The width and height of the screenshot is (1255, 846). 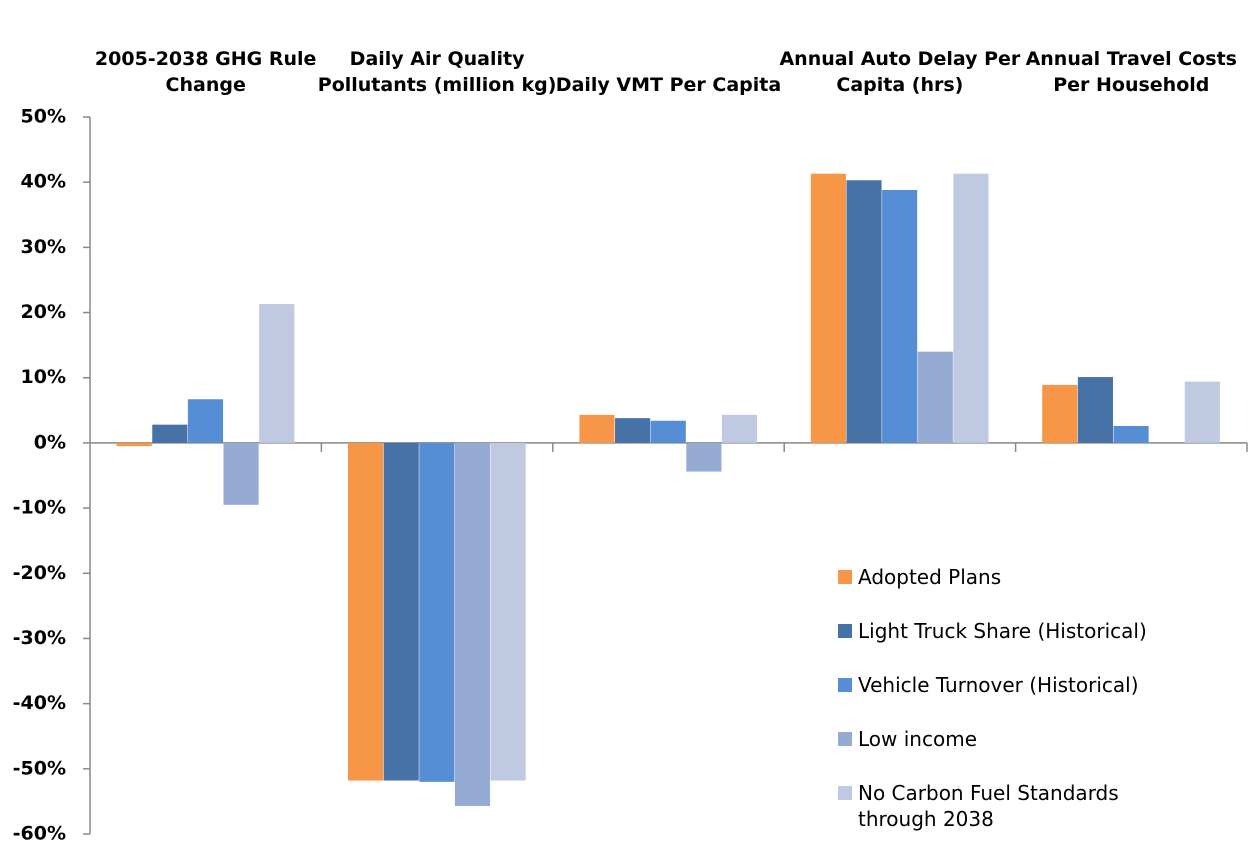 I want to click on y-tick-label: 50%, so click(x=43, y=117).